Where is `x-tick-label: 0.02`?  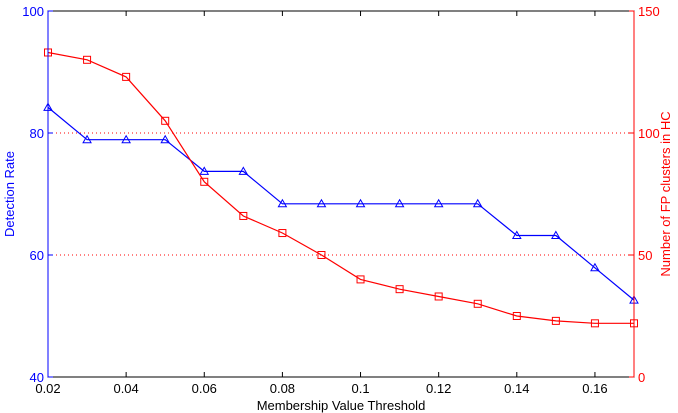
x-tick-label: 0.02 is located at coordinates (47, 388).